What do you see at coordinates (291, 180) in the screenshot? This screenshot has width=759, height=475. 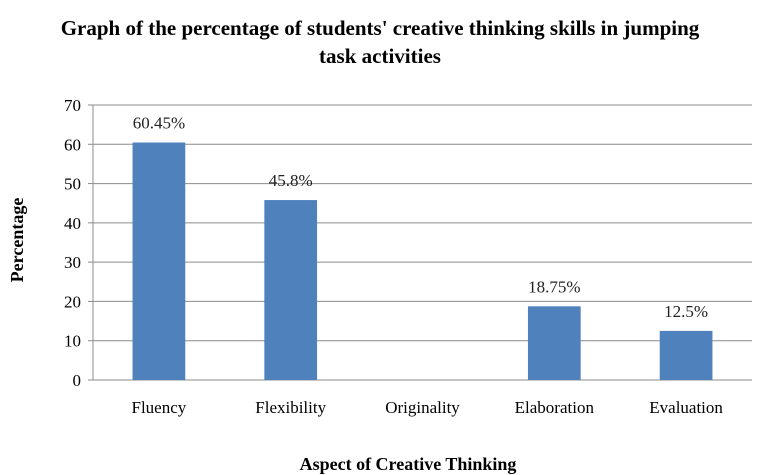 I see `data-label: 45.8%` at bounding box center [291, 180].